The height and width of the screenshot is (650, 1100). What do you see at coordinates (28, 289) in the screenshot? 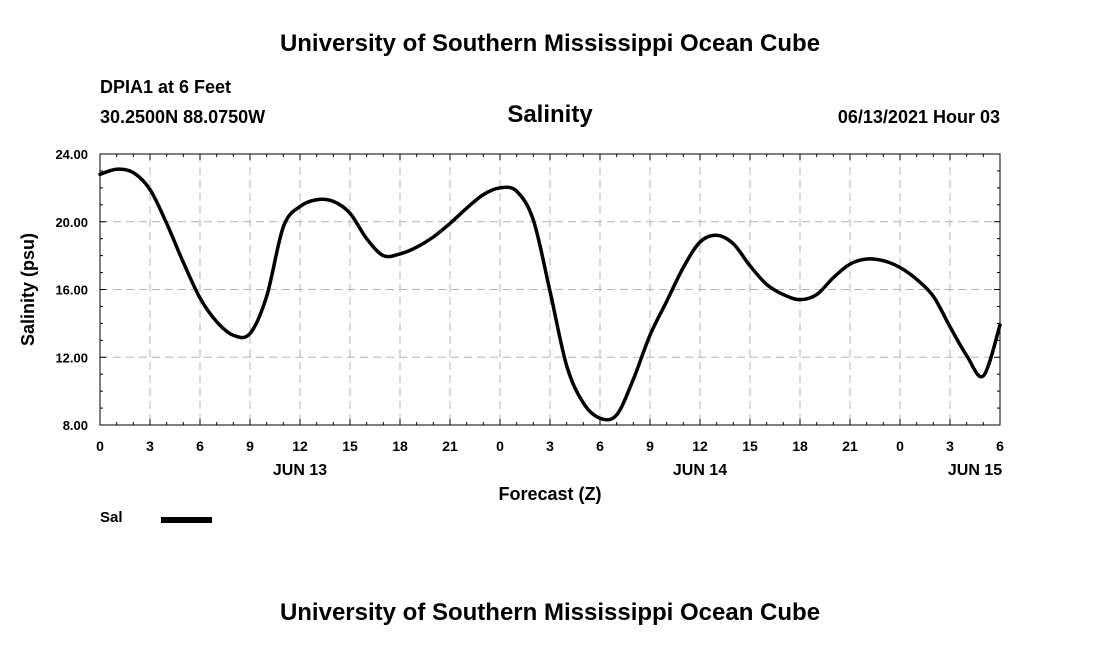
I see `y-axis-label: Salinity (psu)` at bounding box center [28, 289].